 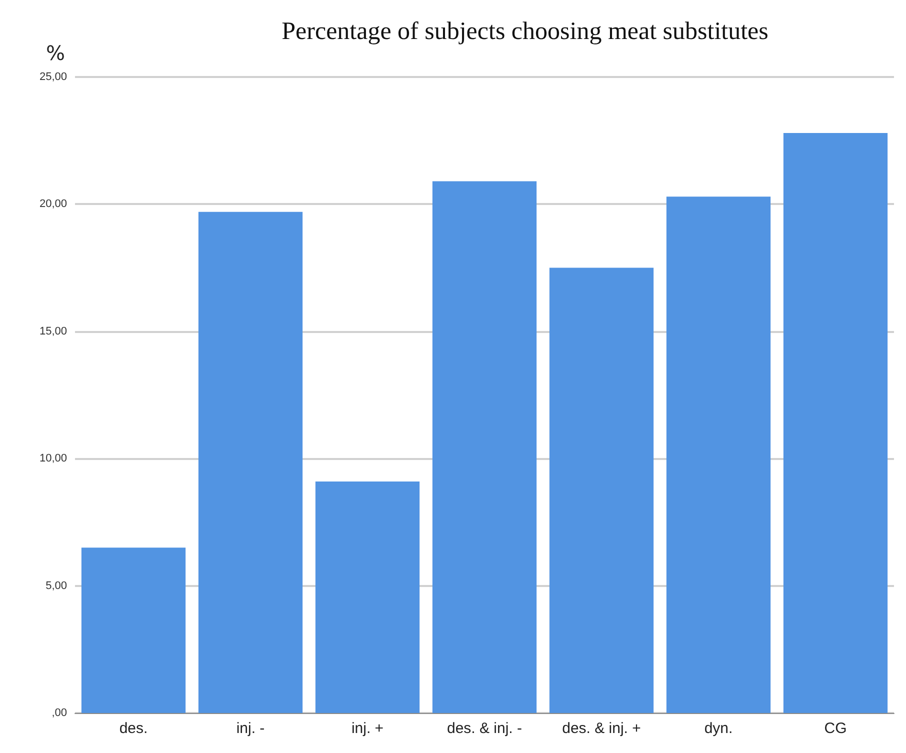 What do you see at coordinates (525, 31) in the screenshot?
I see `chart-title: Percentage of subjects choosing meat substitutes` at bounding box center [525, 31].